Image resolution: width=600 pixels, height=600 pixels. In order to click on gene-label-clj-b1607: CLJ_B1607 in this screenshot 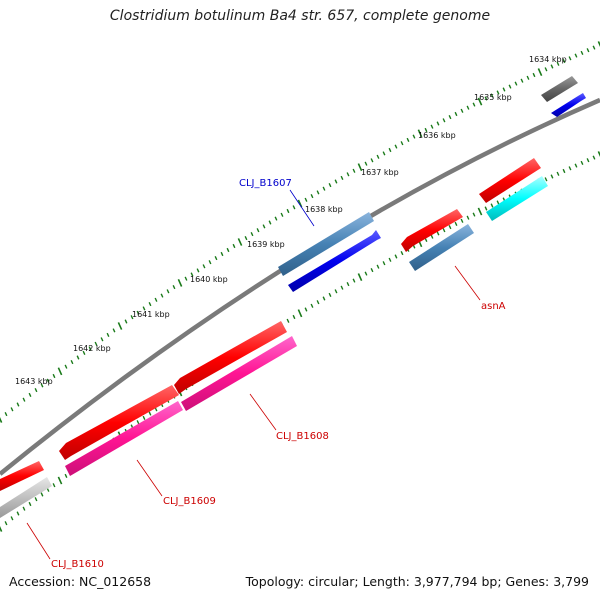, I will do `click(265, 183)`.